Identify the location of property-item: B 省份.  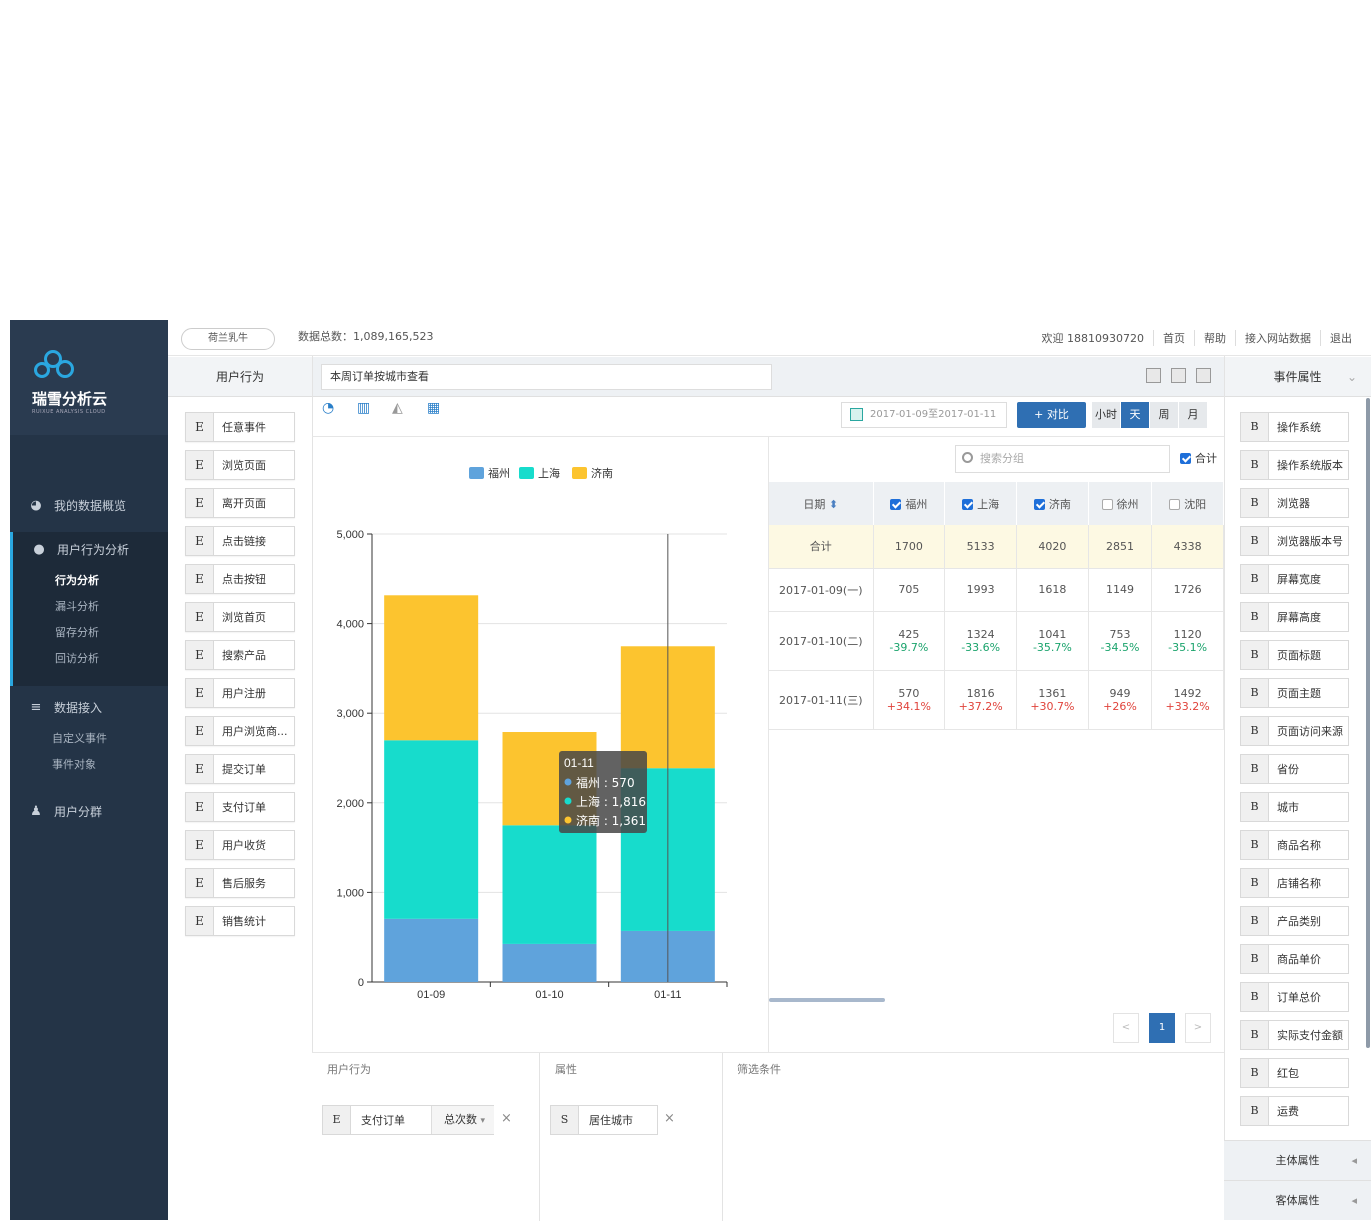
(1294, 769).